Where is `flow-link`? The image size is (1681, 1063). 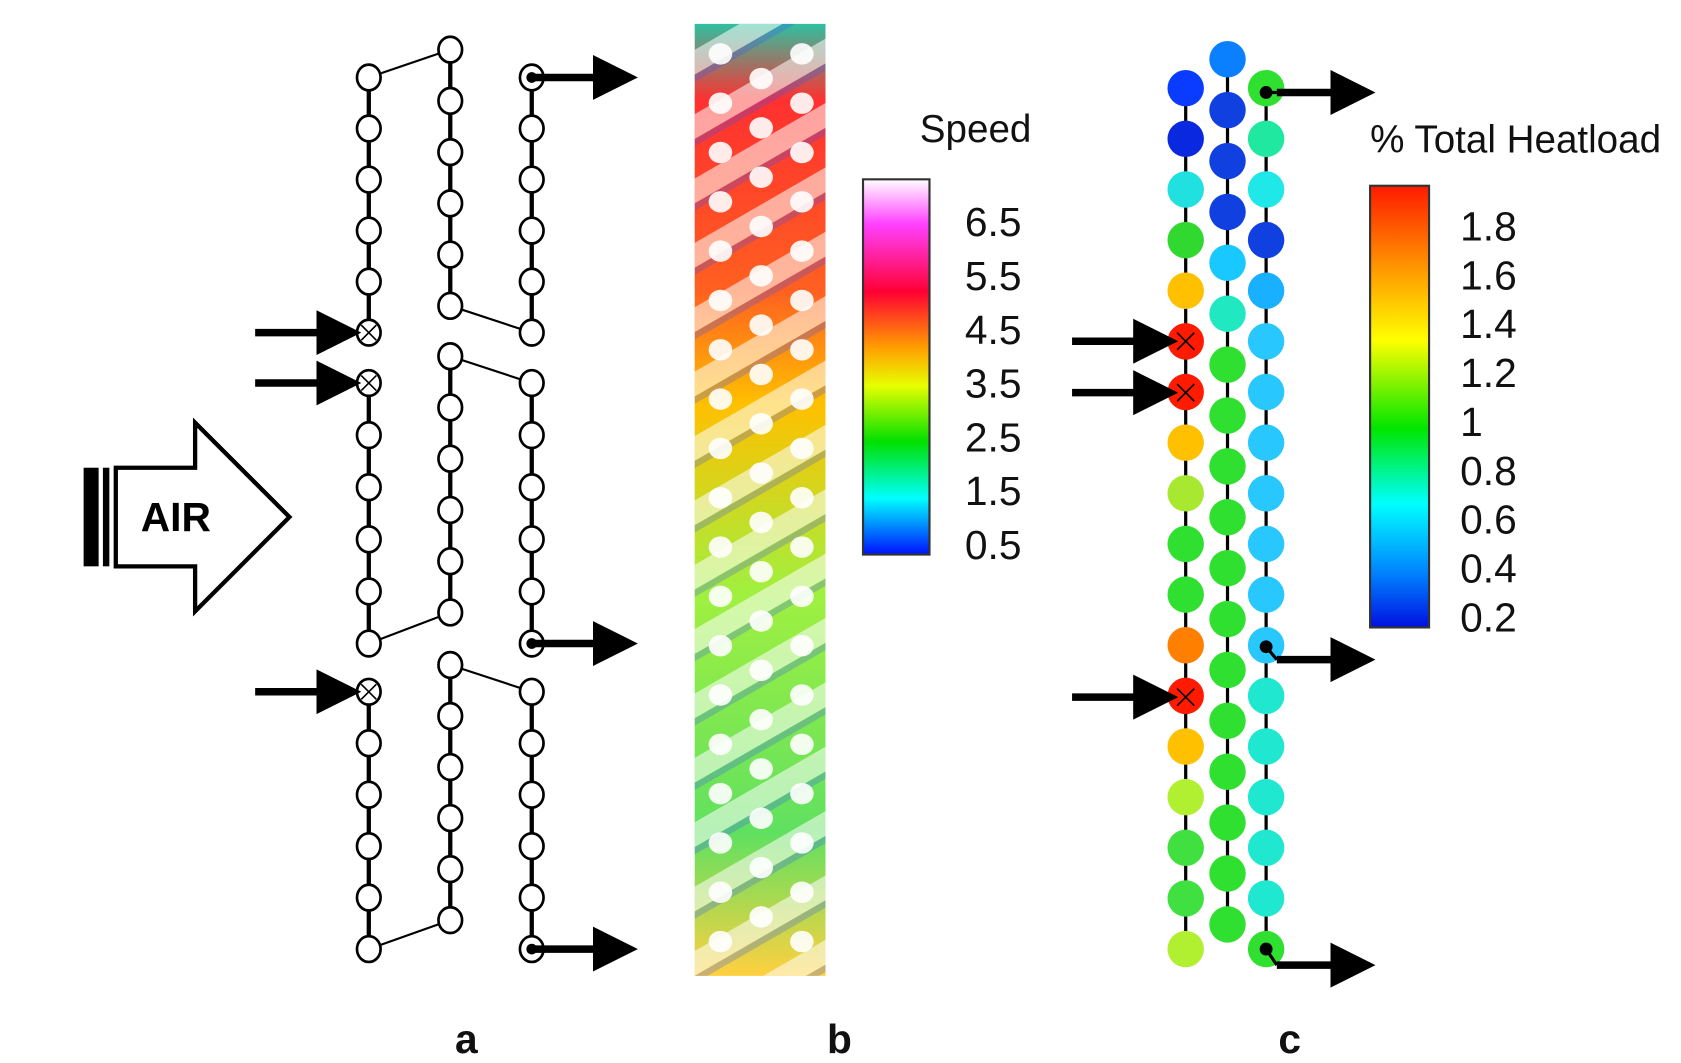 flow-link is located at coordinates (1271, 653).